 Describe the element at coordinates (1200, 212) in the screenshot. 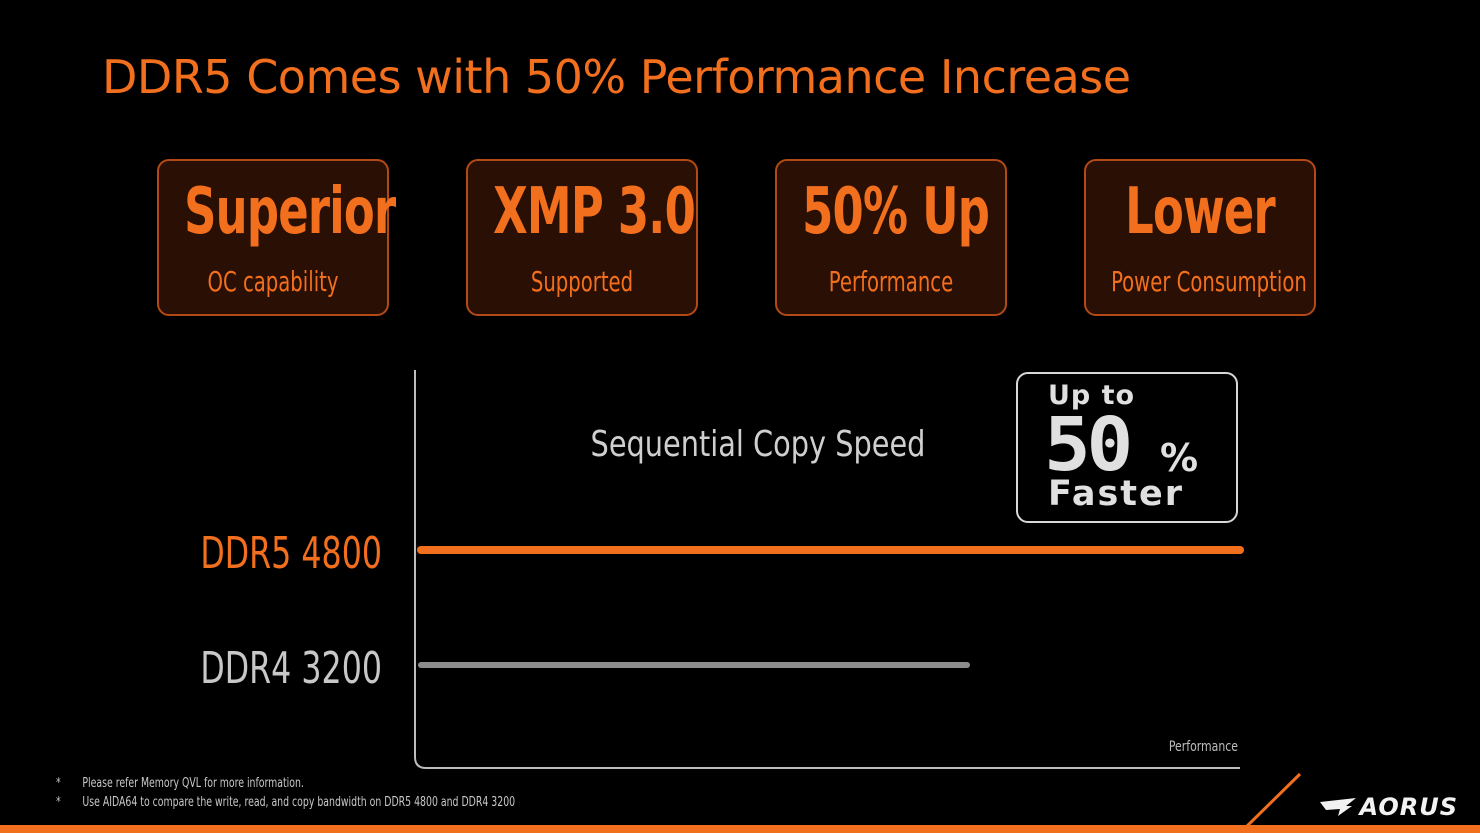

I see `feature-card-heading: Lower` at that location.